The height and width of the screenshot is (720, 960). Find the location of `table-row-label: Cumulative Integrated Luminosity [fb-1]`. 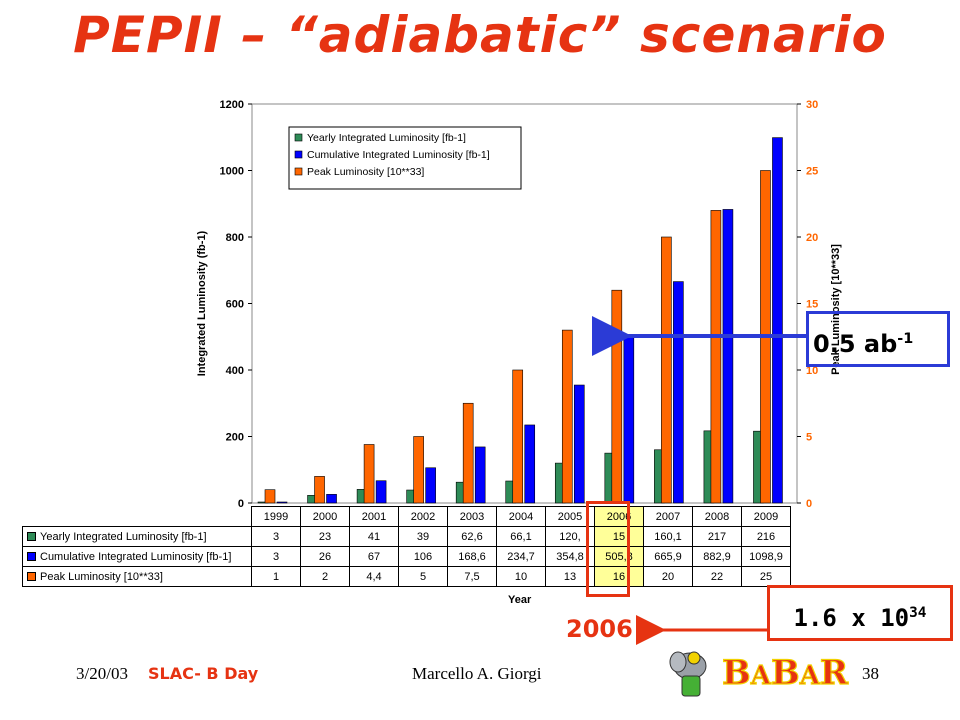

table-row-label: Cumulative Integrated Luminosity [fb-1] is located at coordinates (137, 556).